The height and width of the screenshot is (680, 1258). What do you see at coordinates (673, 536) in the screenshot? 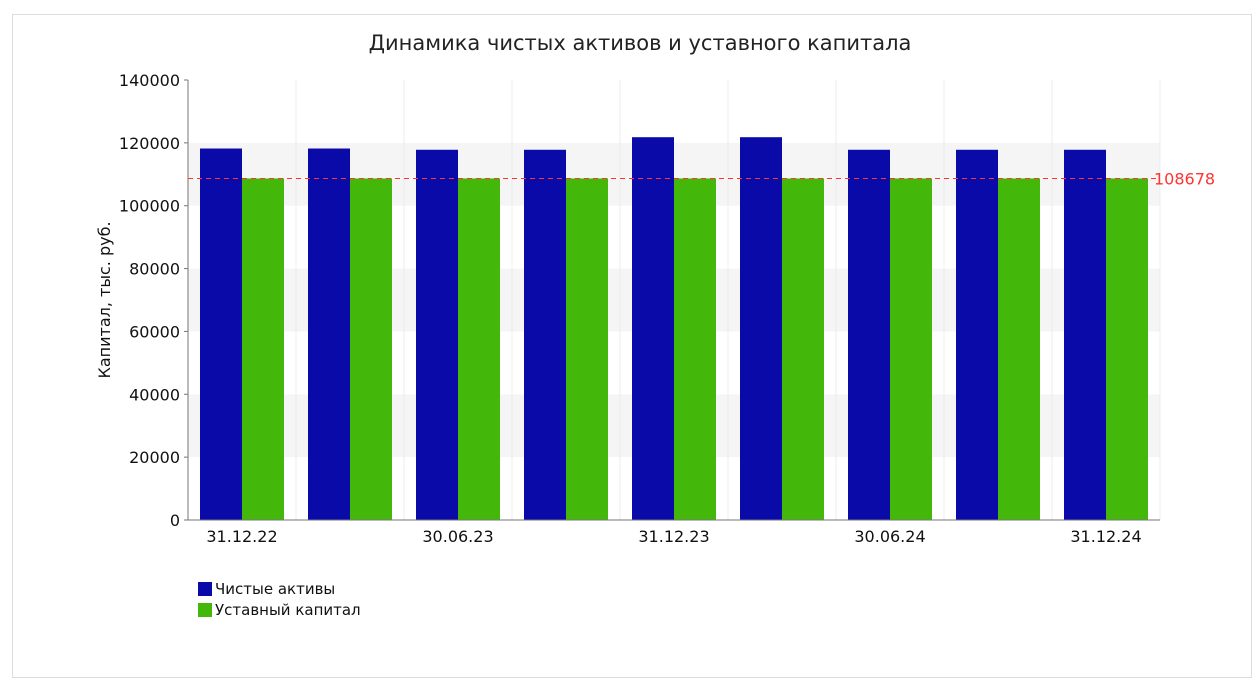
I see `x-tick-label: 31.12.23` at bounding box center [673, 536].